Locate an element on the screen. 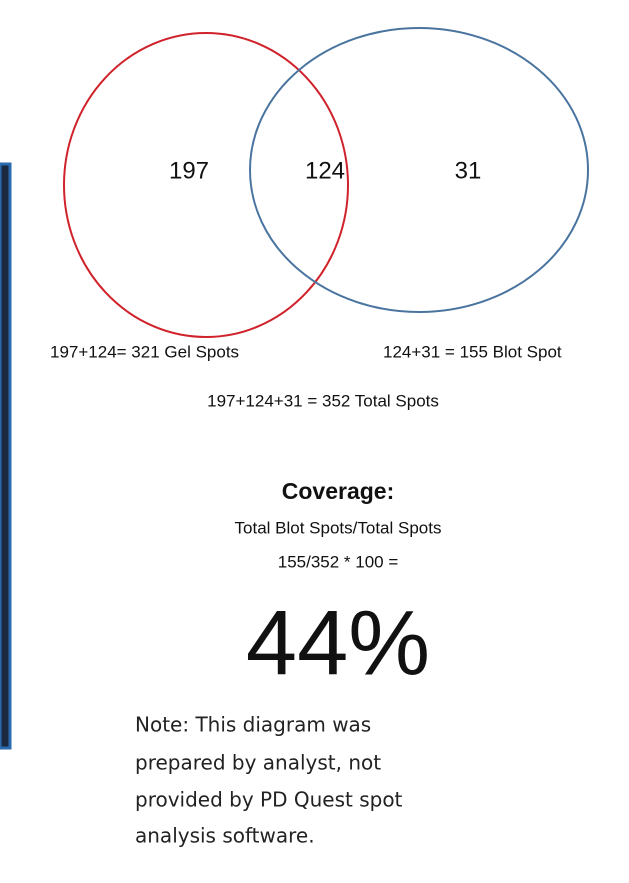  blot-equation: 124+31 = 155 Blot Spot is located at coordinates (472, 351).